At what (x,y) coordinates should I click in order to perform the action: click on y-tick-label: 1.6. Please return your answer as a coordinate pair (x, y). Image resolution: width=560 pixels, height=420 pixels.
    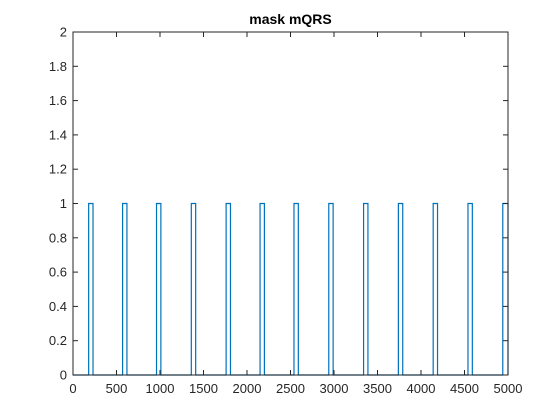
    Looking at the image, I should click on (58, 100).